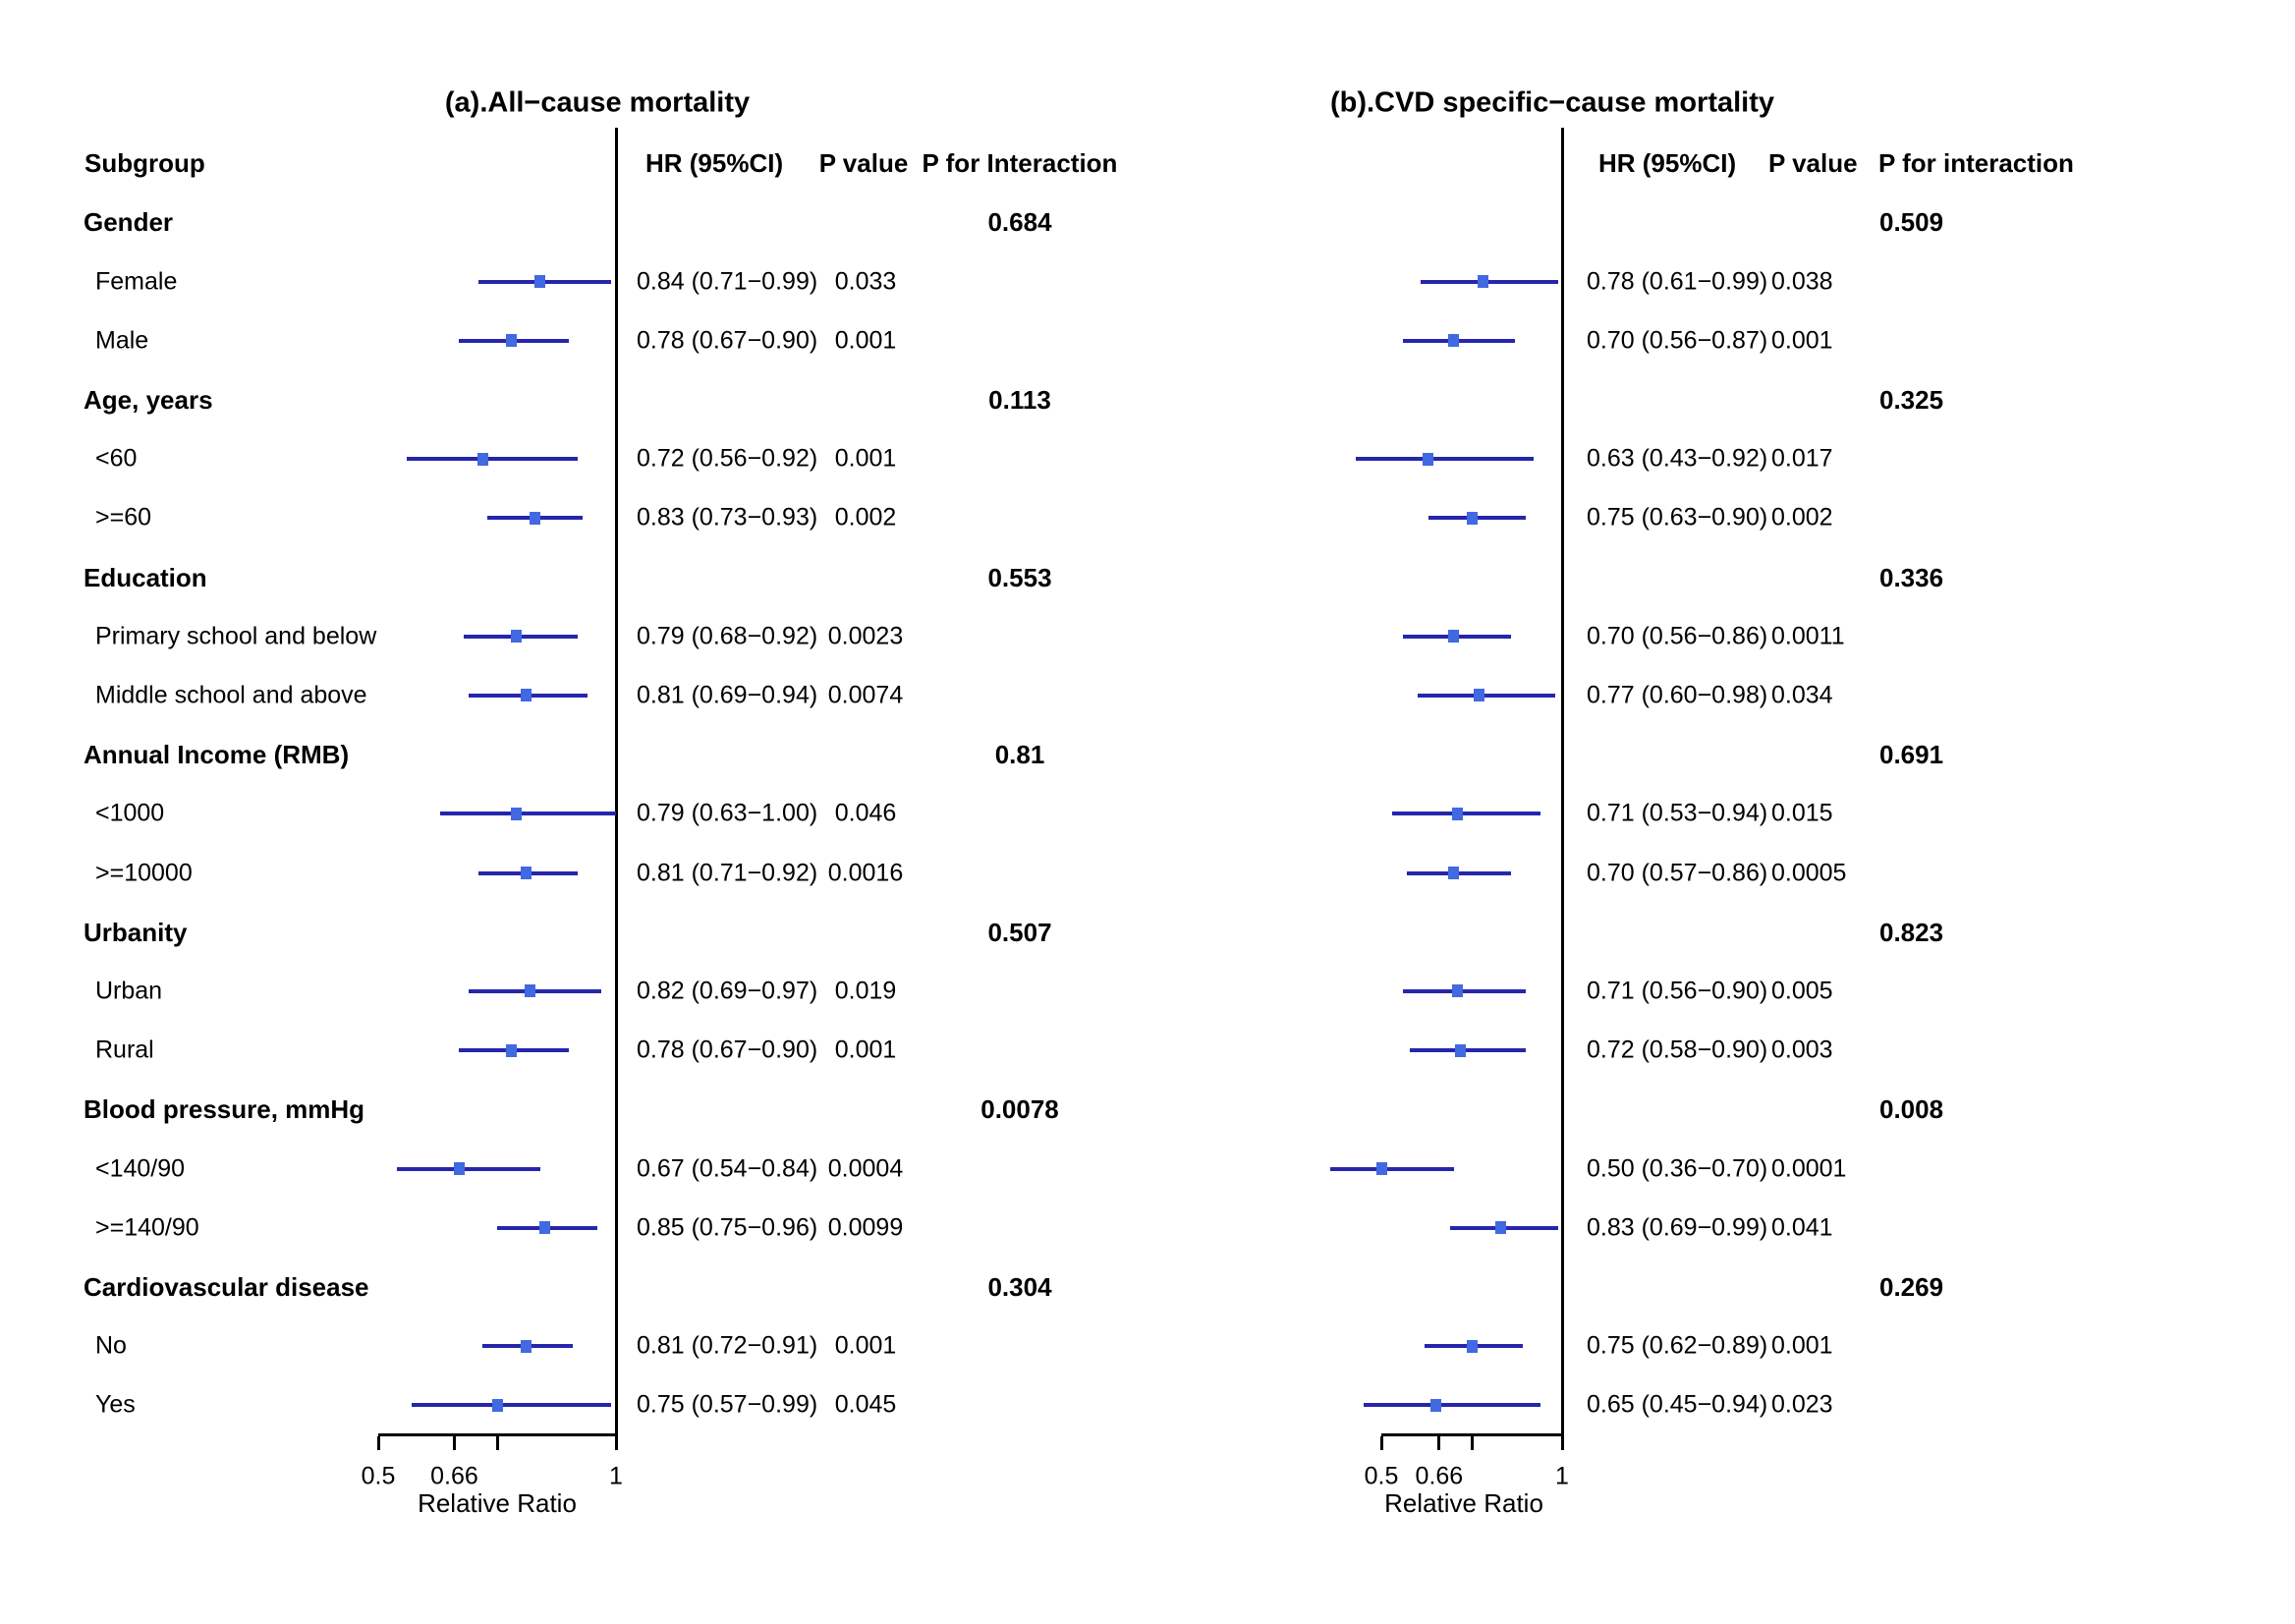 This screenshot has width=2295, height=1624. I want to click on subgroup-group-label: Urbanity, so click(136, 932).